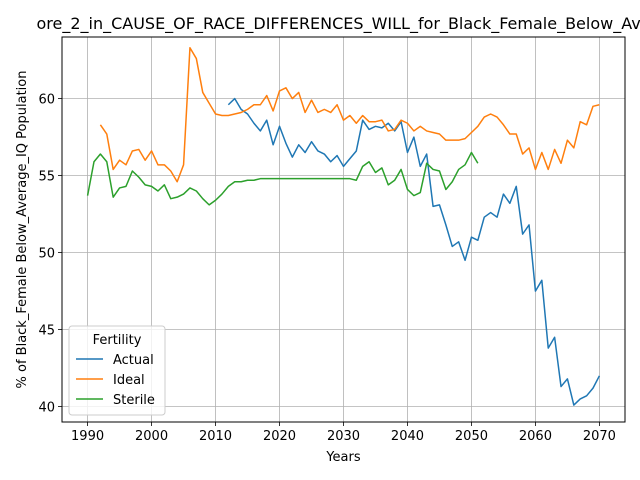  Describe the element at coordinates (134, 400) in the screenshot. I see `legend-label-sterile: Sterile` at that location.